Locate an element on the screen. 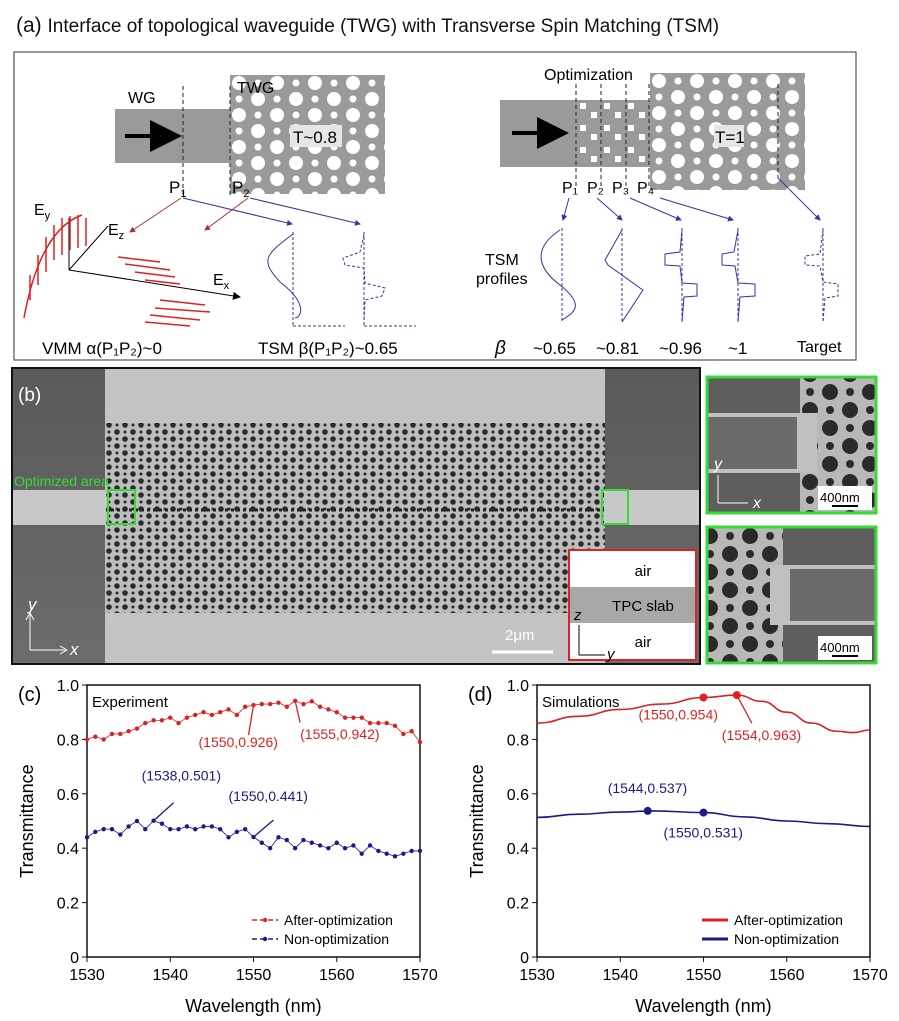 This screenshot has height=1021, width=899. annotation-label: (1544,0.537) is located at coordinates (647, 788).